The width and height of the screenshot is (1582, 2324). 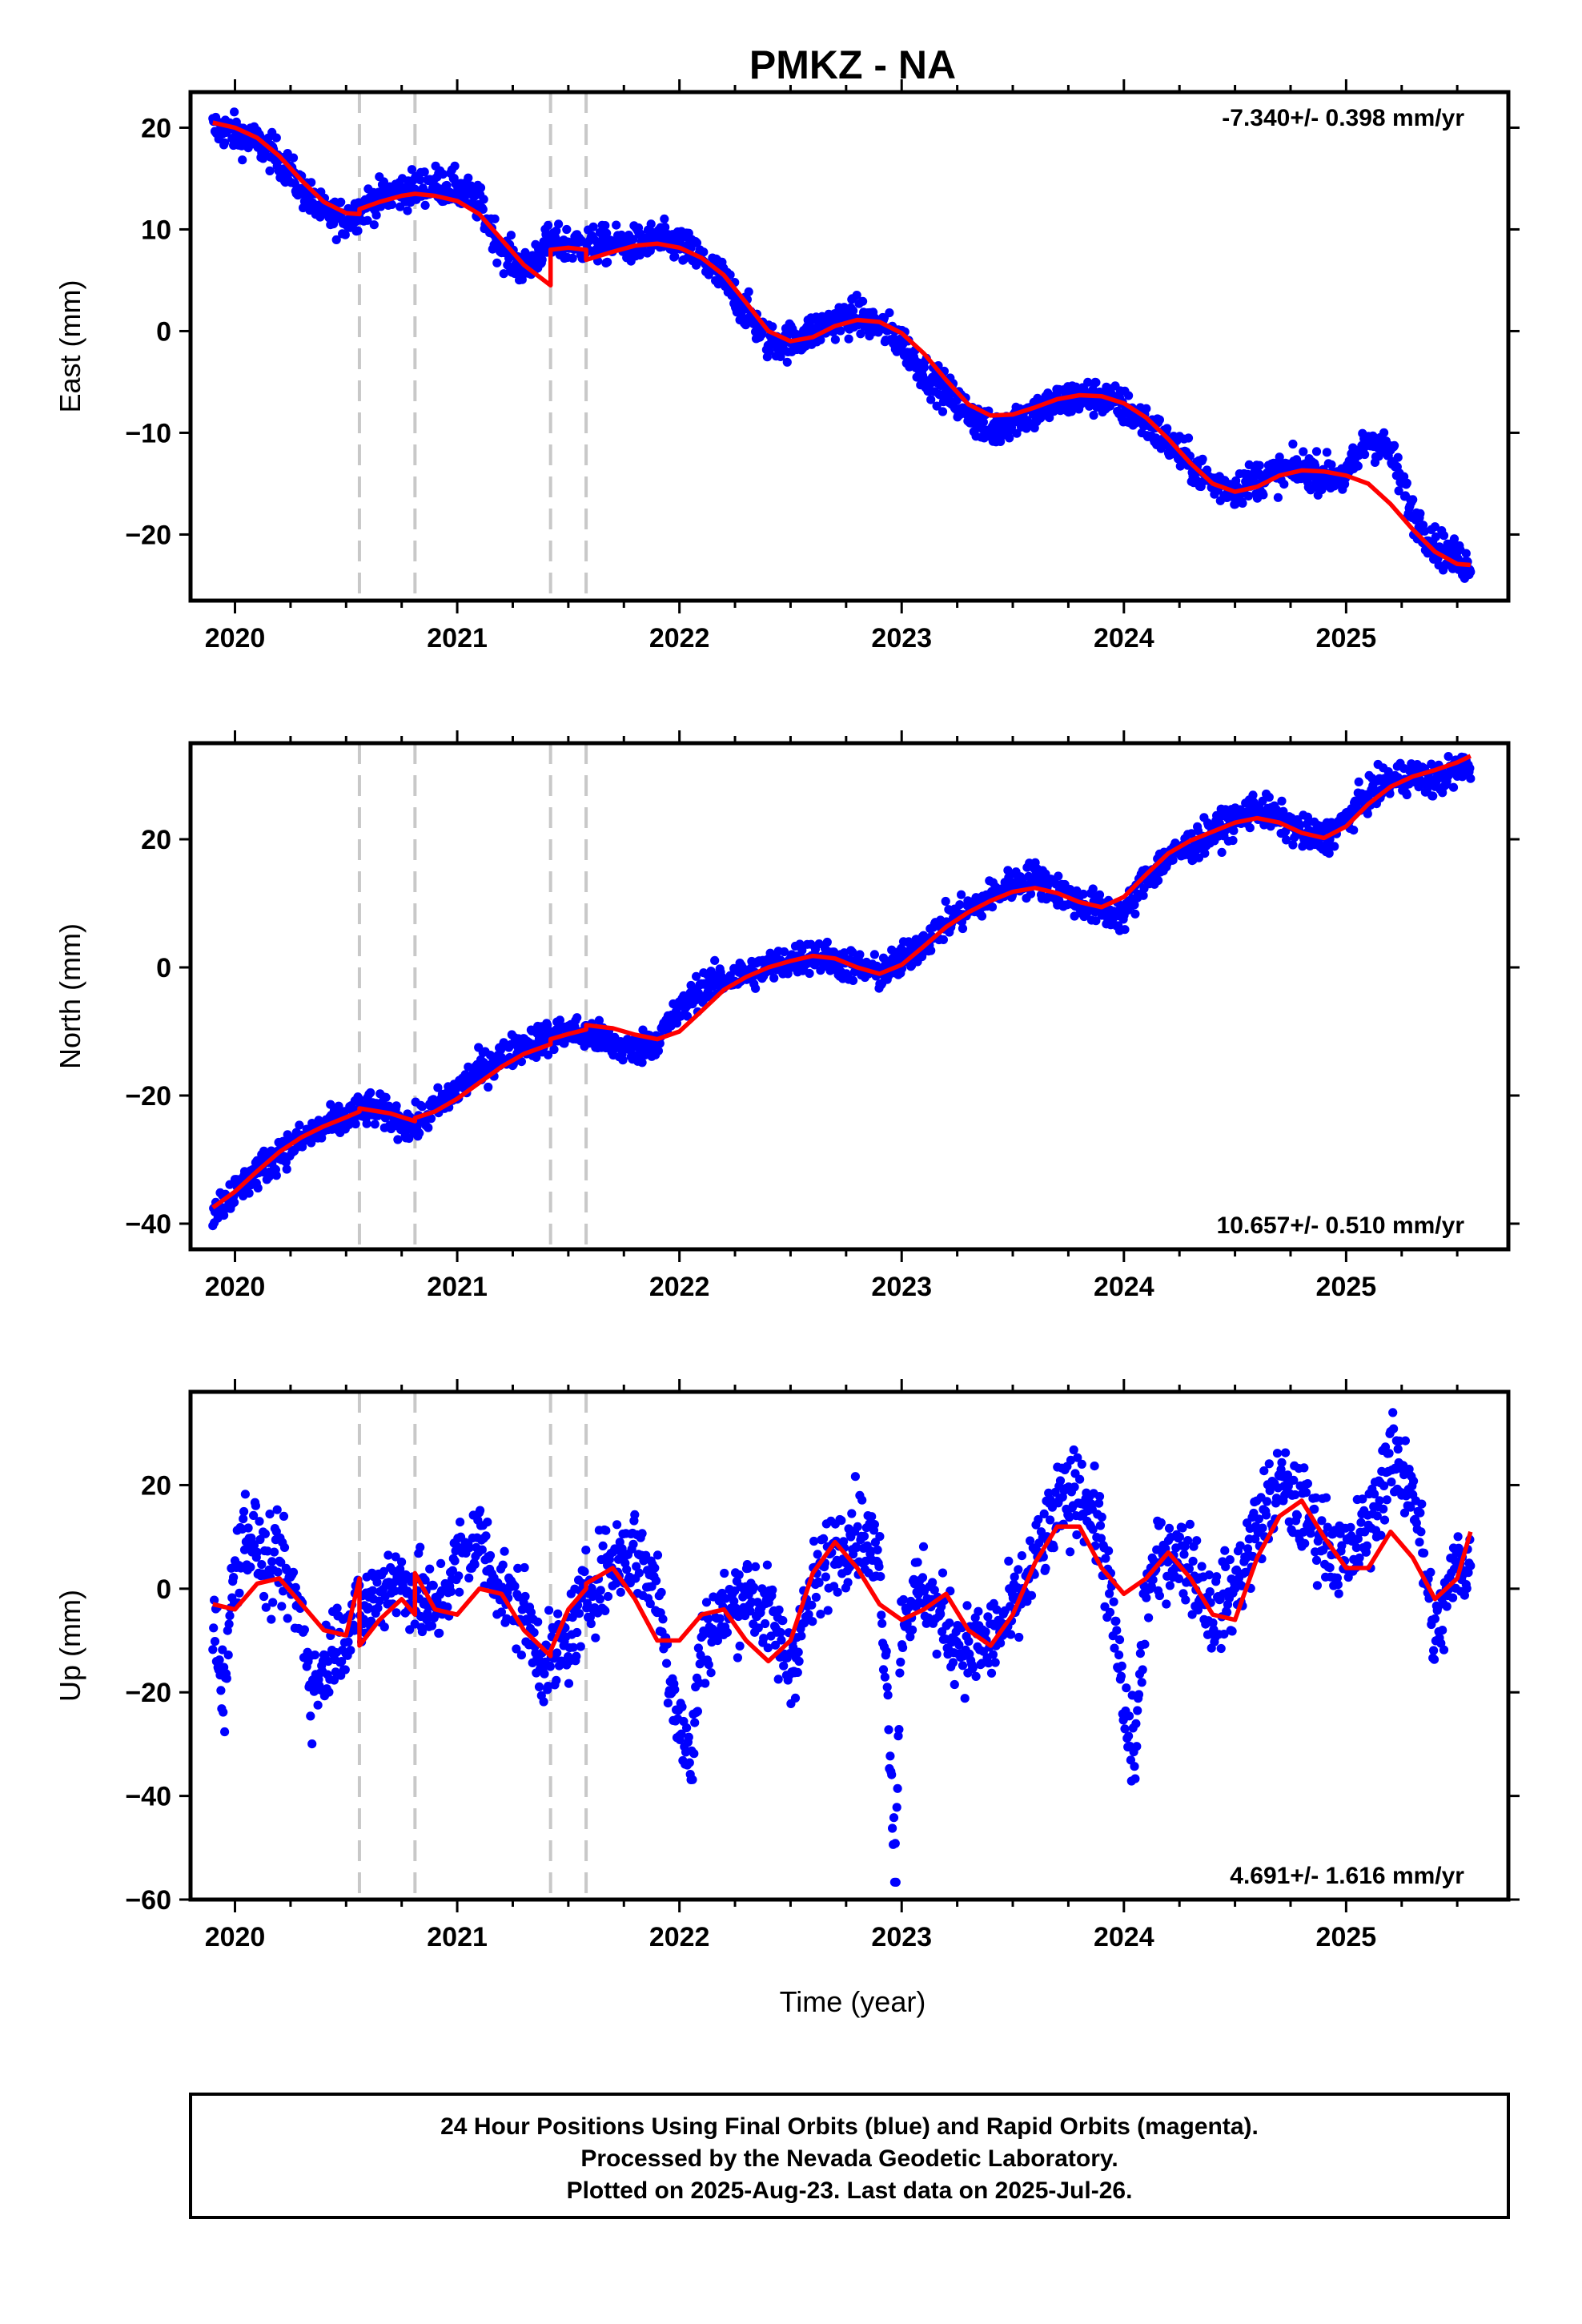 What do you see at coordinates (679, 1287) in the screenshot?
I see `north-x-tick-label: 2022` at bounding box center [679, 1287].